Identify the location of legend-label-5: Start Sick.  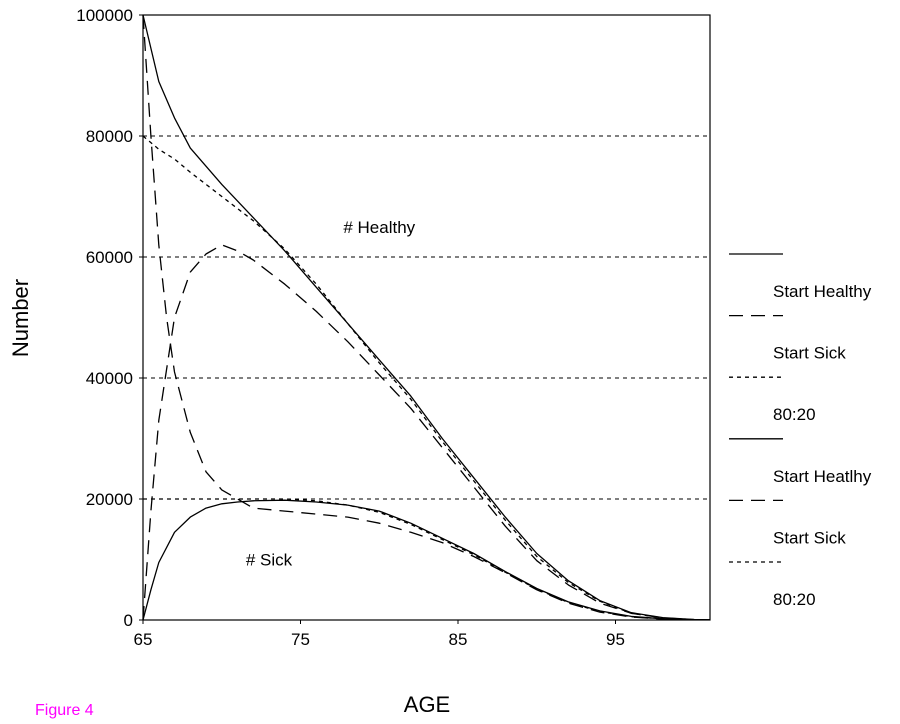
(809, 537).